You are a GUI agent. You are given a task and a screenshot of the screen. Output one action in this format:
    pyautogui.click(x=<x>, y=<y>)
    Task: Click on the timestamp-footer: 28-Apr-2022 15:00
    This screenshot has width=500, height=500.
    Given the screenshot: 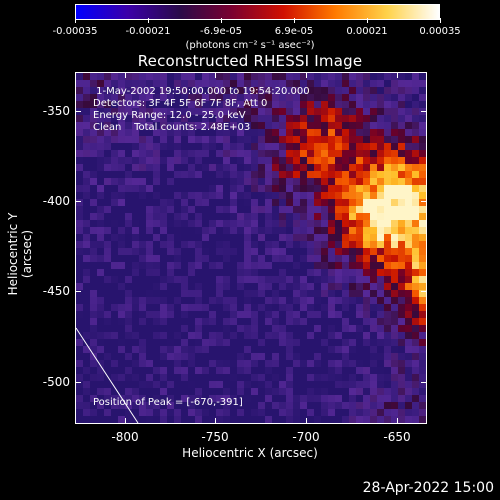 What is the action you would take?
    pyautogui.click(x=428, y=488)
    